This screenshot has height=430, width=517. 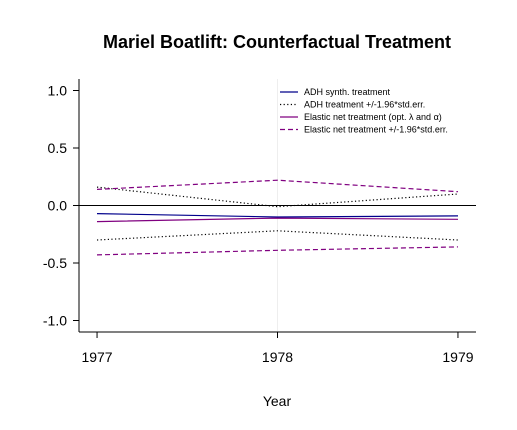 I want to click on x-tick-label: 1979, so click(x=457, y=357).